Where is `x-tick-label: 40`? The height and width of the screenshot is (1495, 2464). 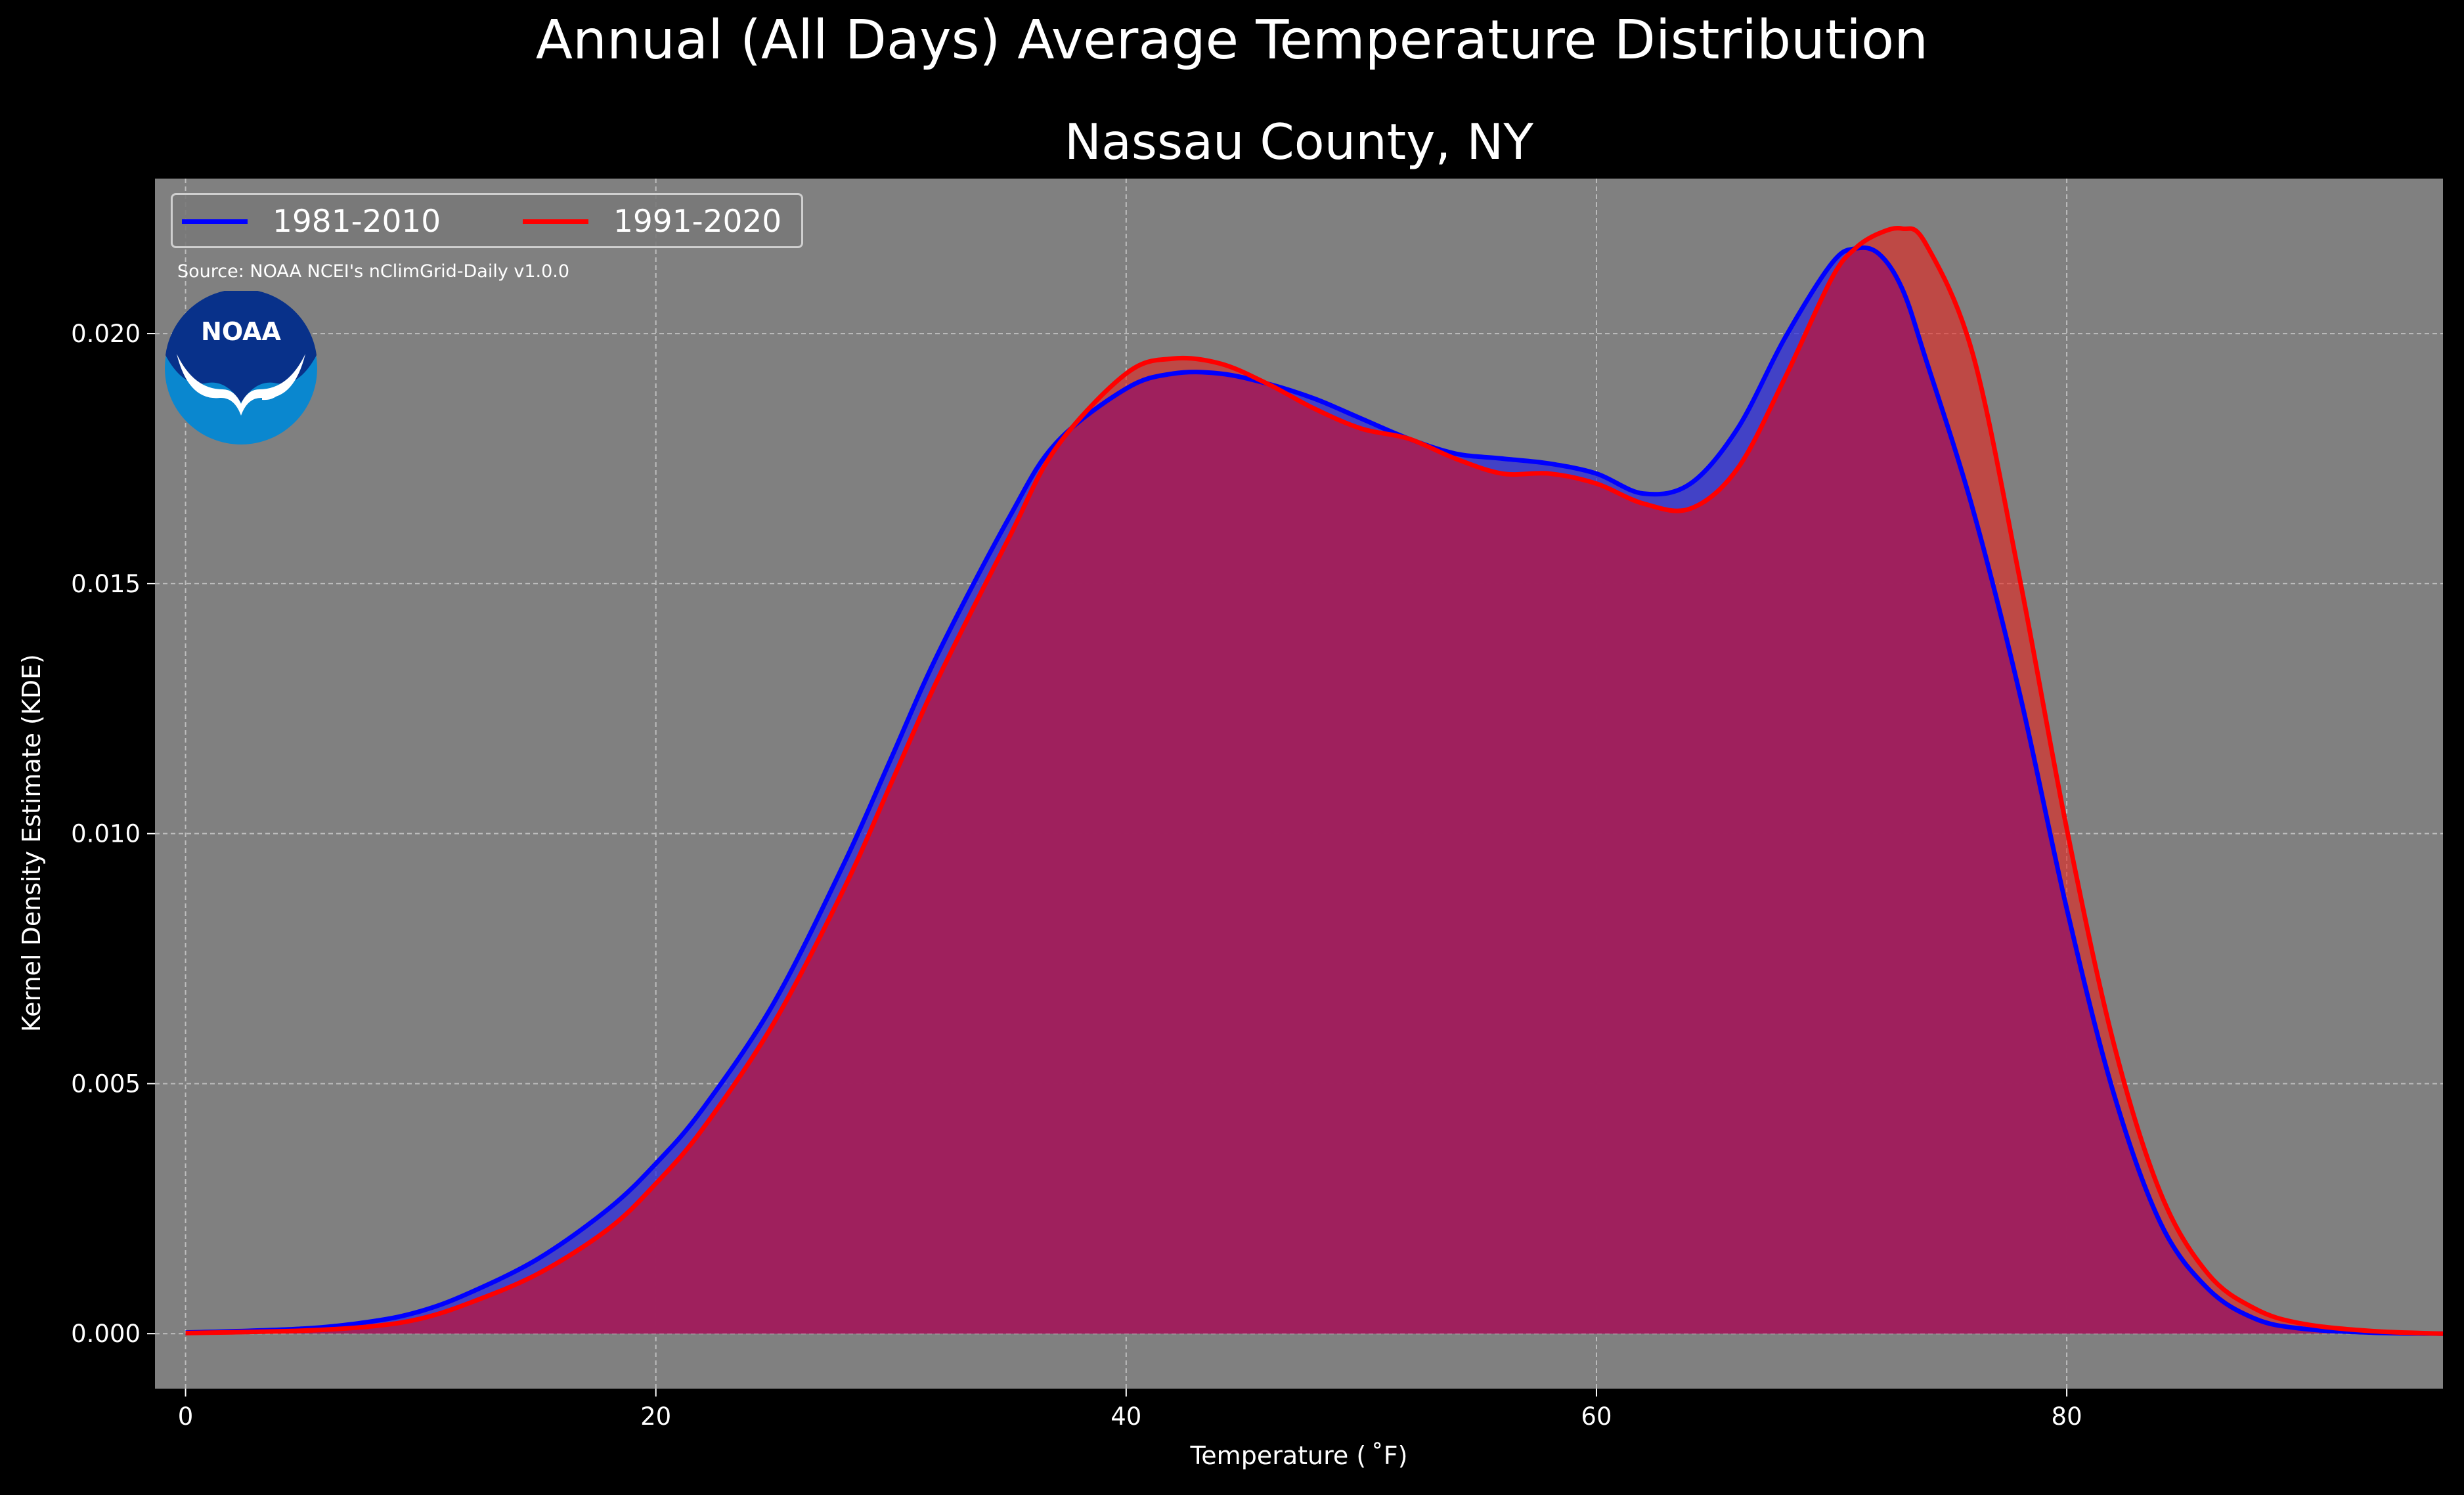
x-tick-label: 40 is located at coordinates (1126, 1416).